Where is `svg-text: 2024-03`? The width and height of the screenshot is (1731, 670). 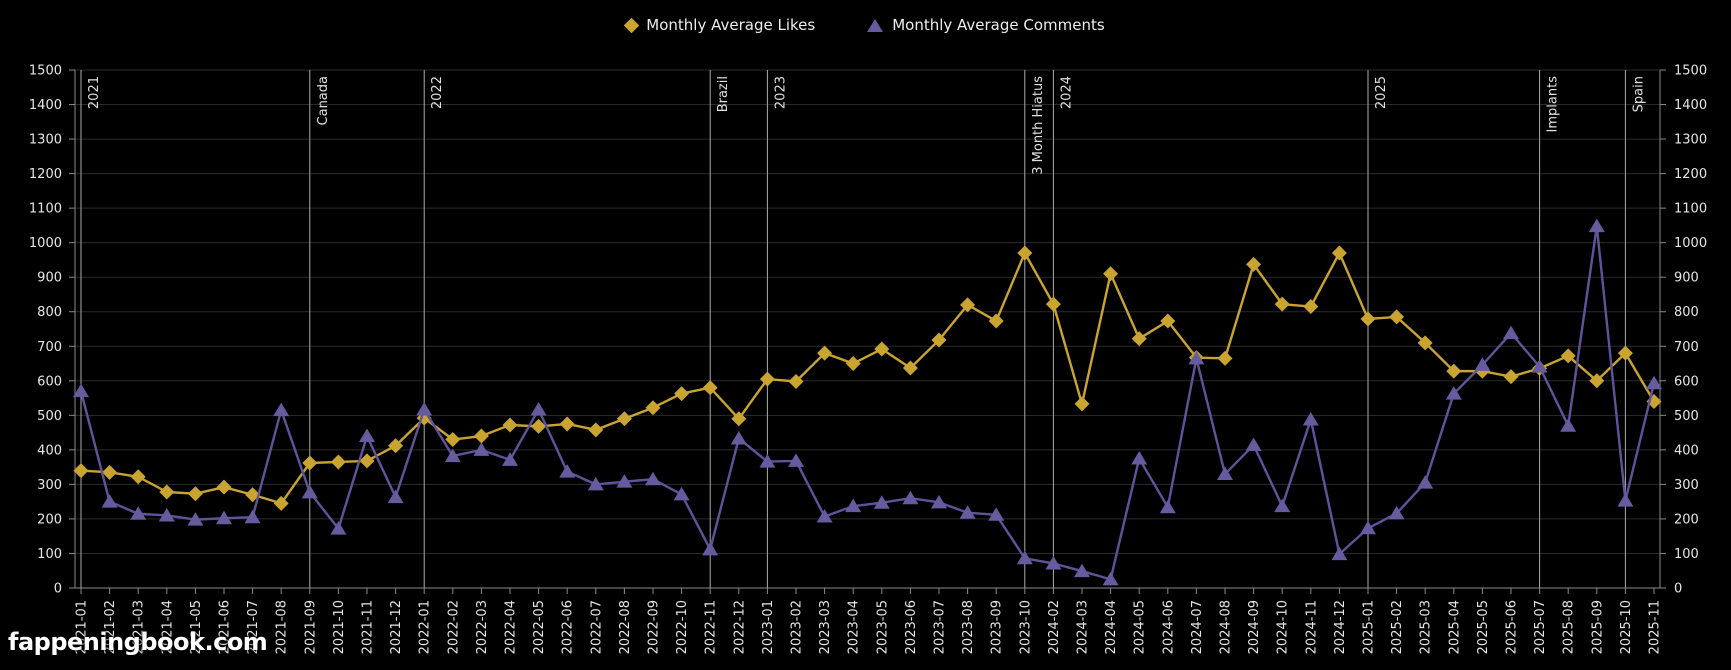 svg-text: 2024-03 is located at coordinates (1083, 627).